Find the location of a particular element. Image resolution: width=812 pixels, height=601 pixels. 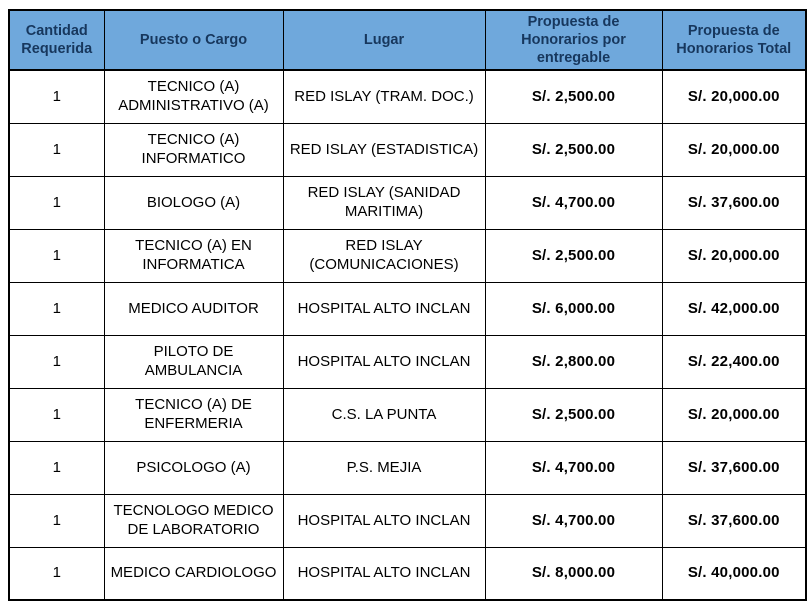

puesto-cell: PSICOLOGO (A) is located at coordinates (193, 467).